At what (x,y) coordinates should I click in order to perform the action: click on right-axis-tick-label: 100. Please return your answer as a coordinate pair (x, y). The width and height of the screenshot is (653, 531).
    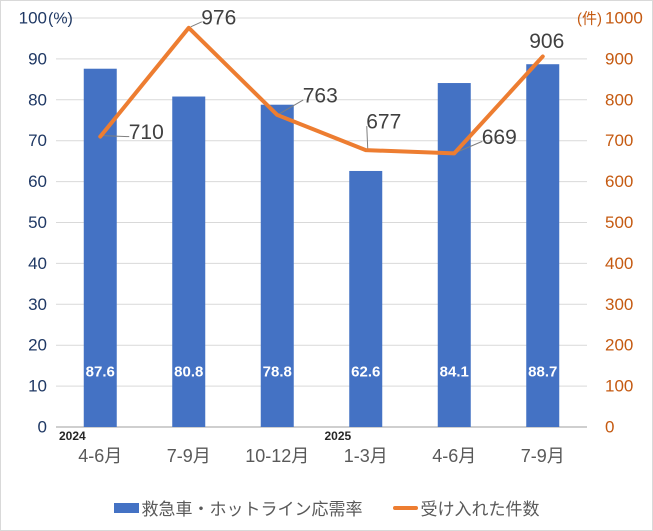
    Looking at the image, I should click on (619, 386).